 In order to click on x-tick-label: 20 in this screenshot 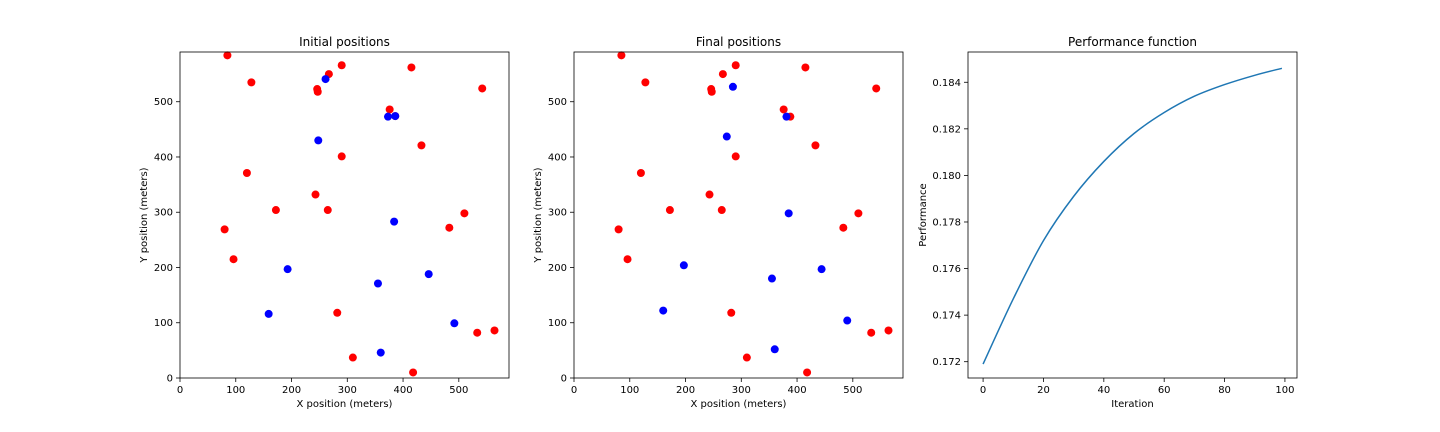, I will do `click(1043, 390)`.